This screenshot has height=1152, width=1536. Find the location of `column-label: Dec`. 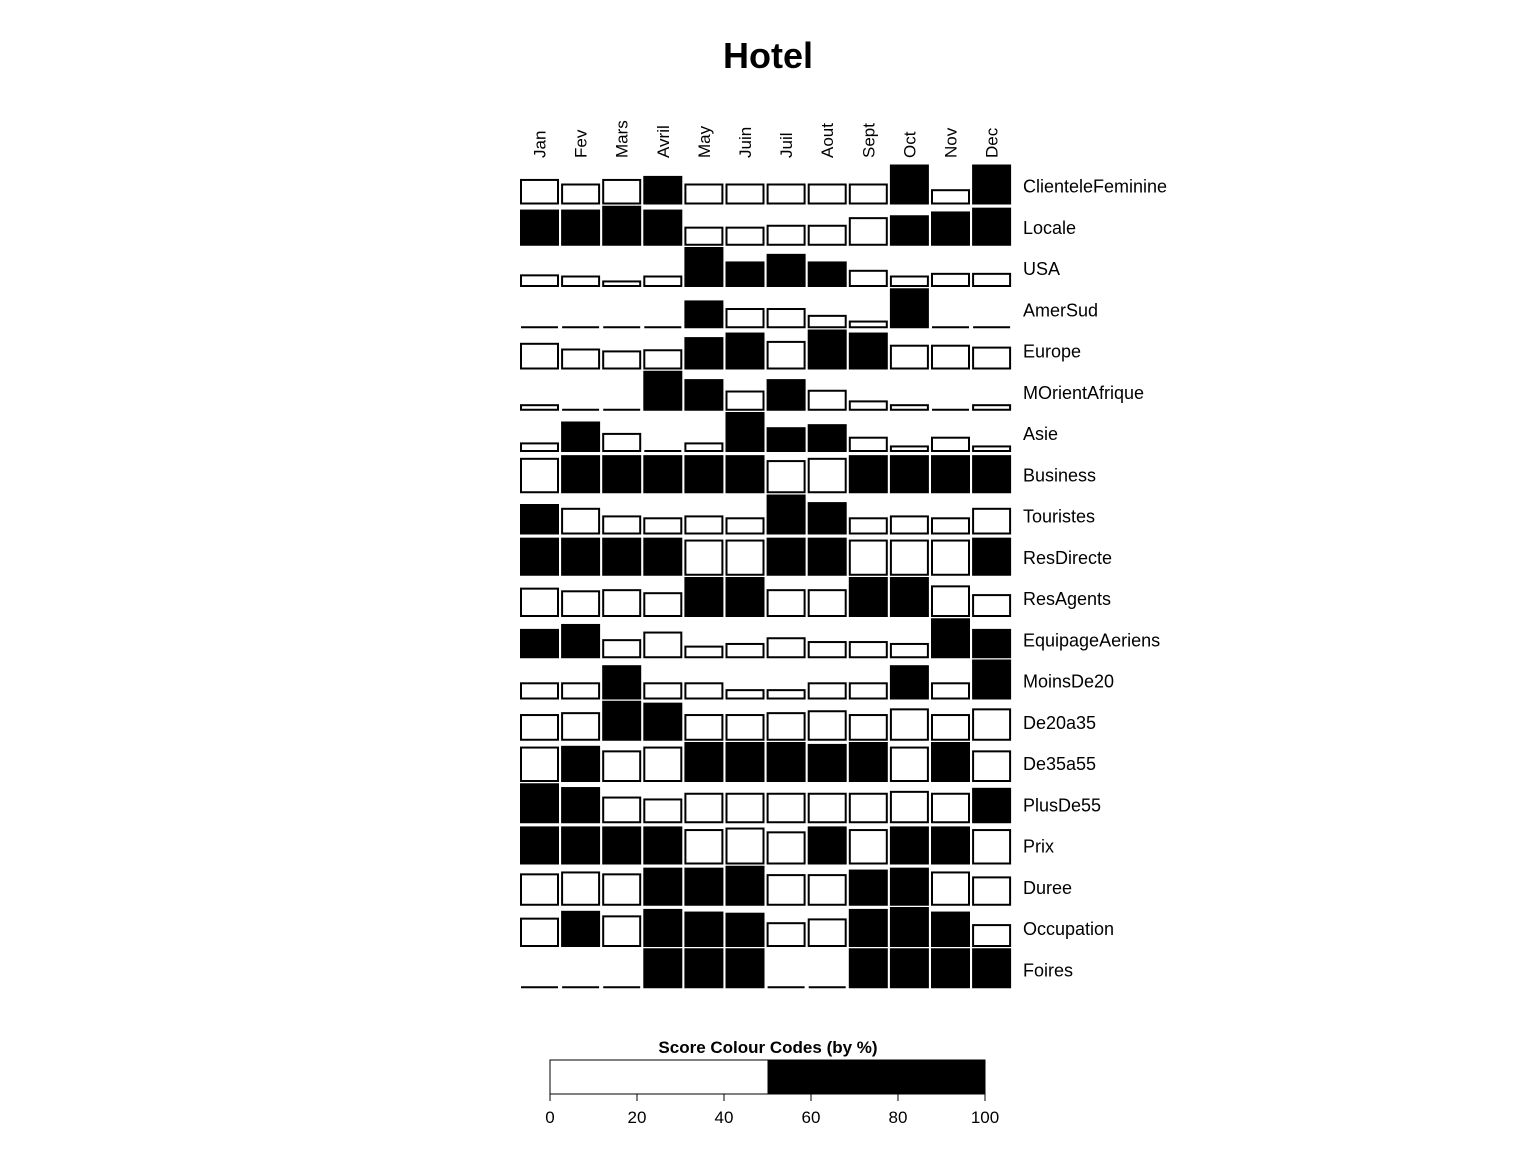

column-label: Dec is located at coordinates (992, 142).